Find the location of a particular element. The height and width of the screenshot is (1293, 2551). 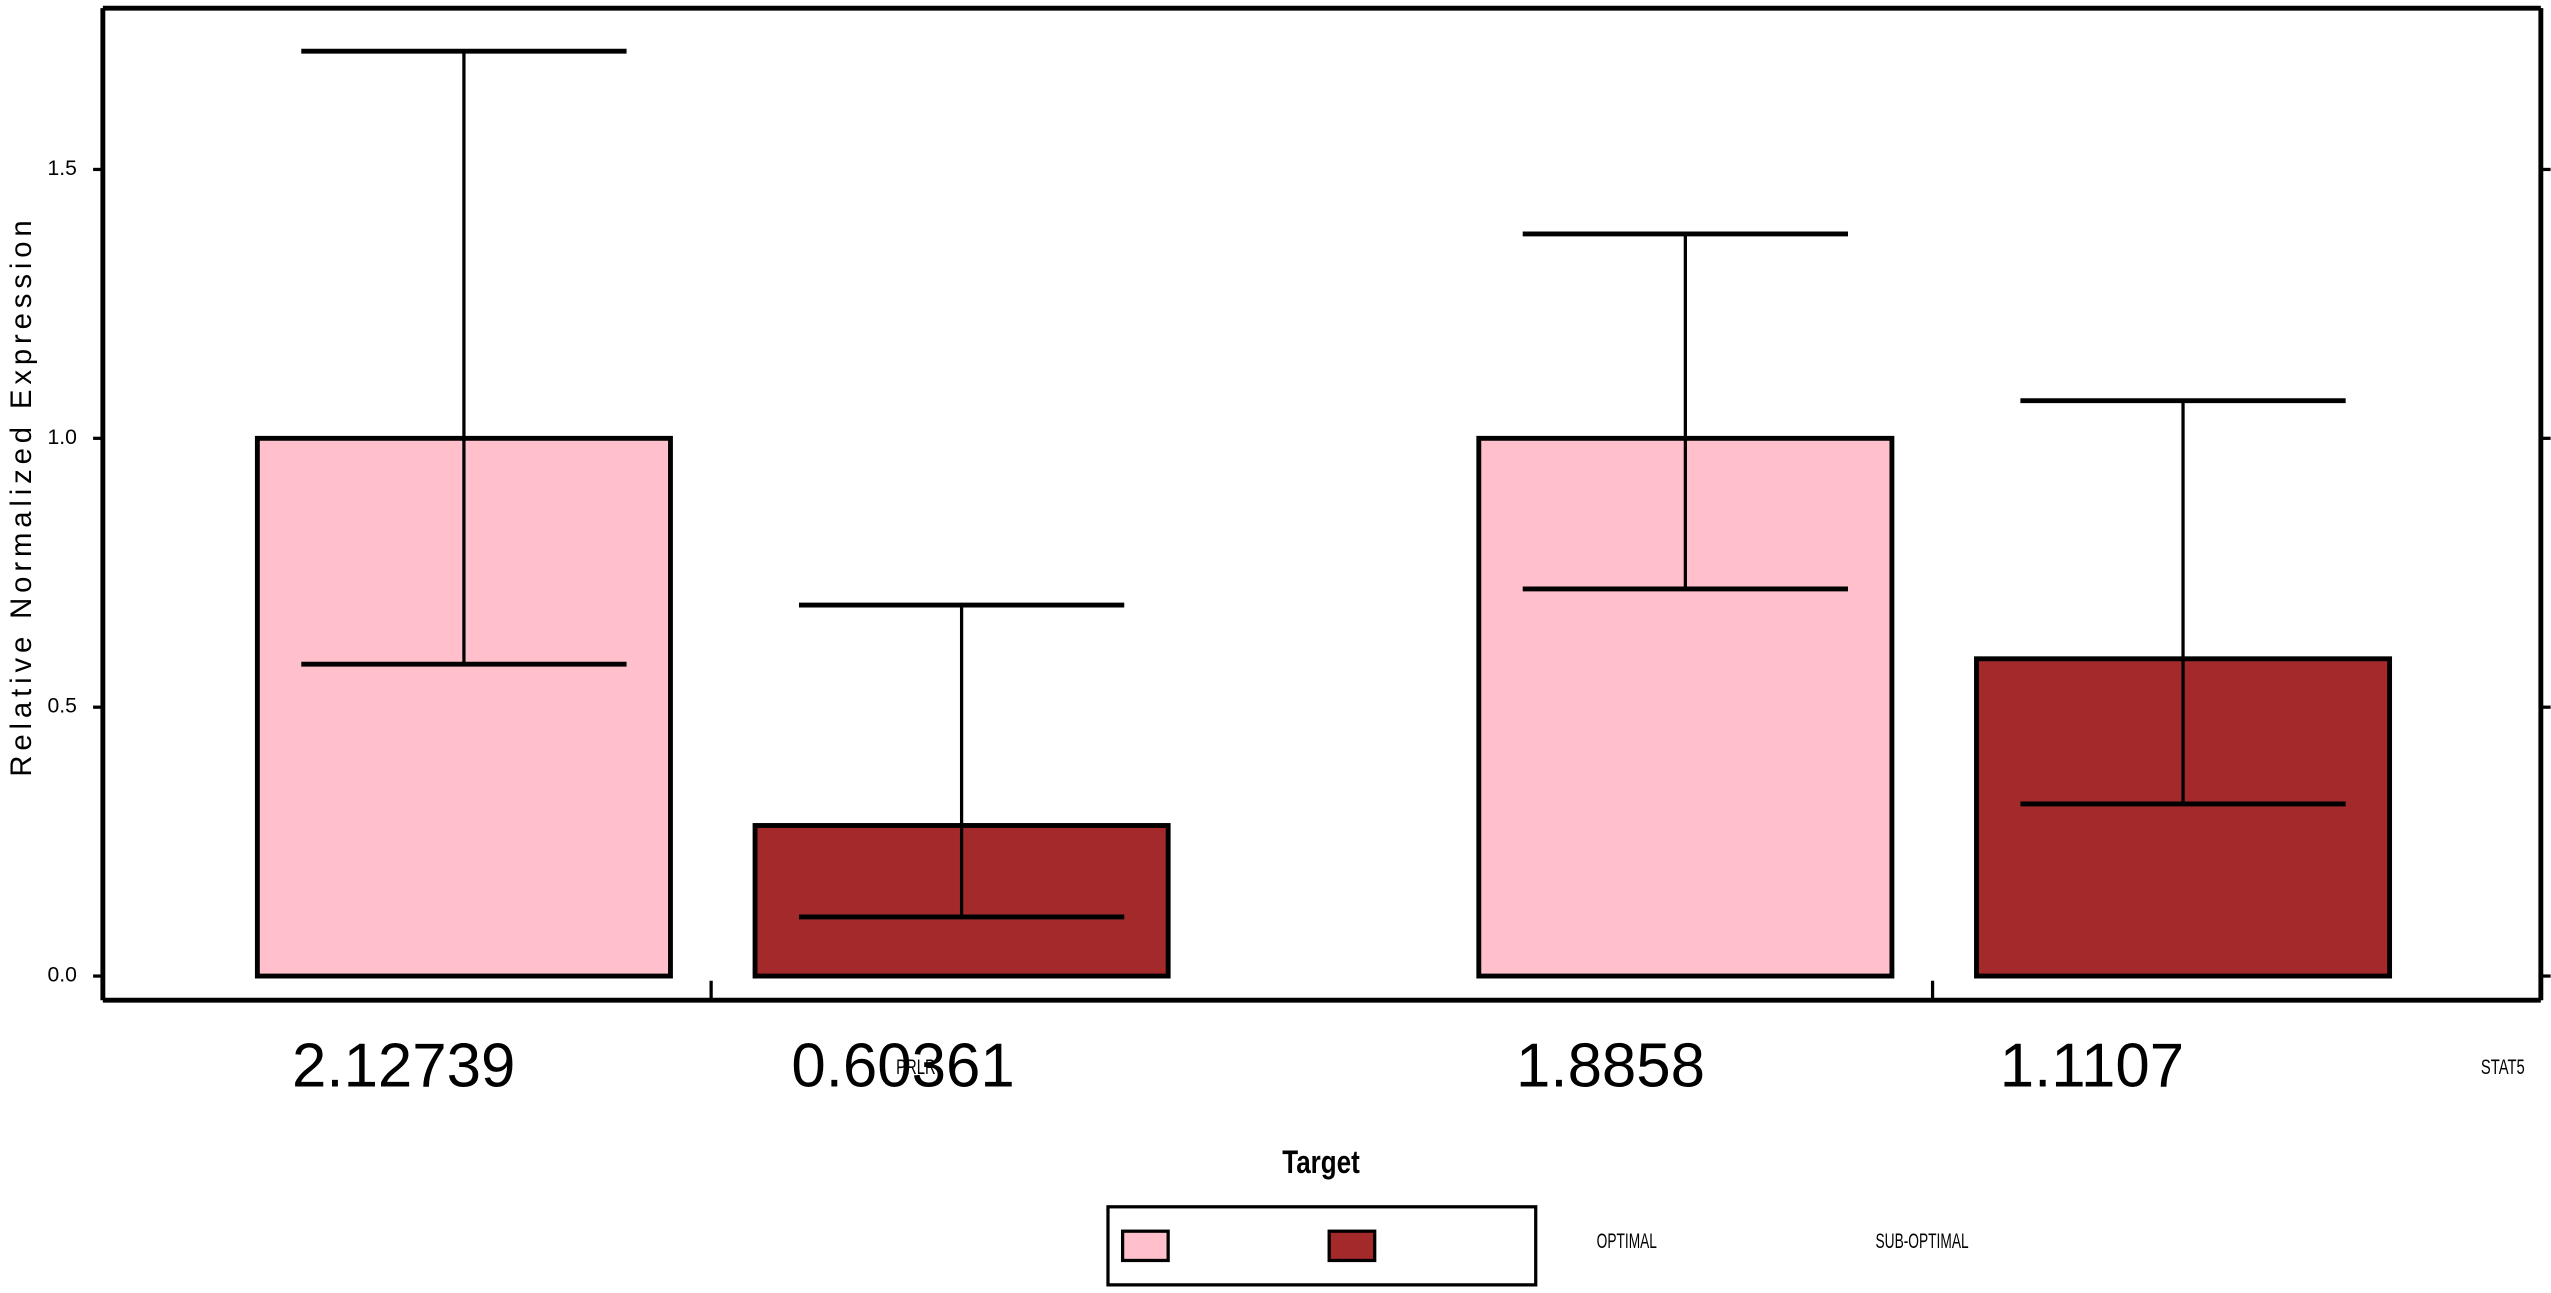

x-tick-label: STAT5 is located at coordinates (2503, 1066).